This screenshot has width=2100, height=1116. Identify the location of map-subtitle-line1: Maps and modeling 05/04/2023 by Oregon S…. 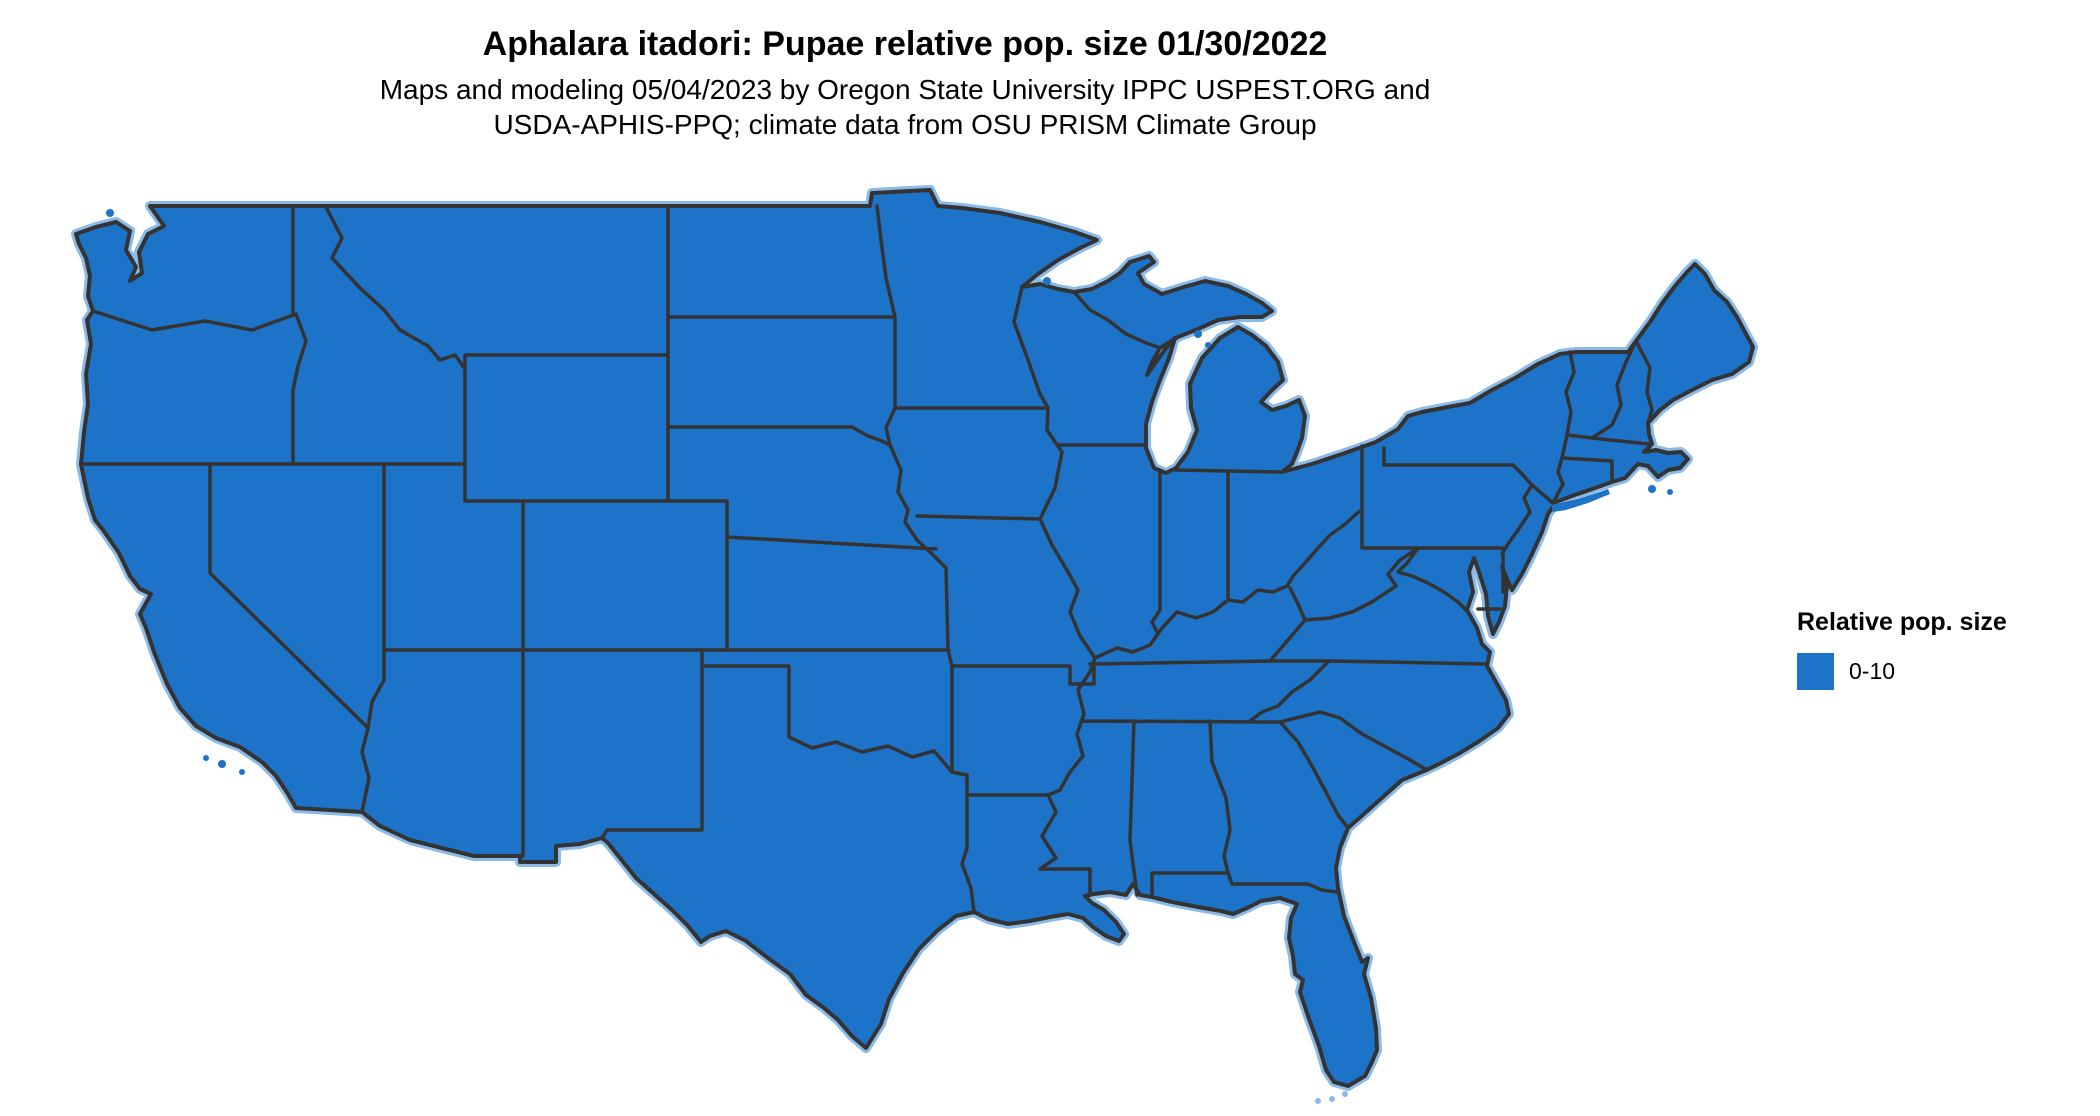
(905, 89).